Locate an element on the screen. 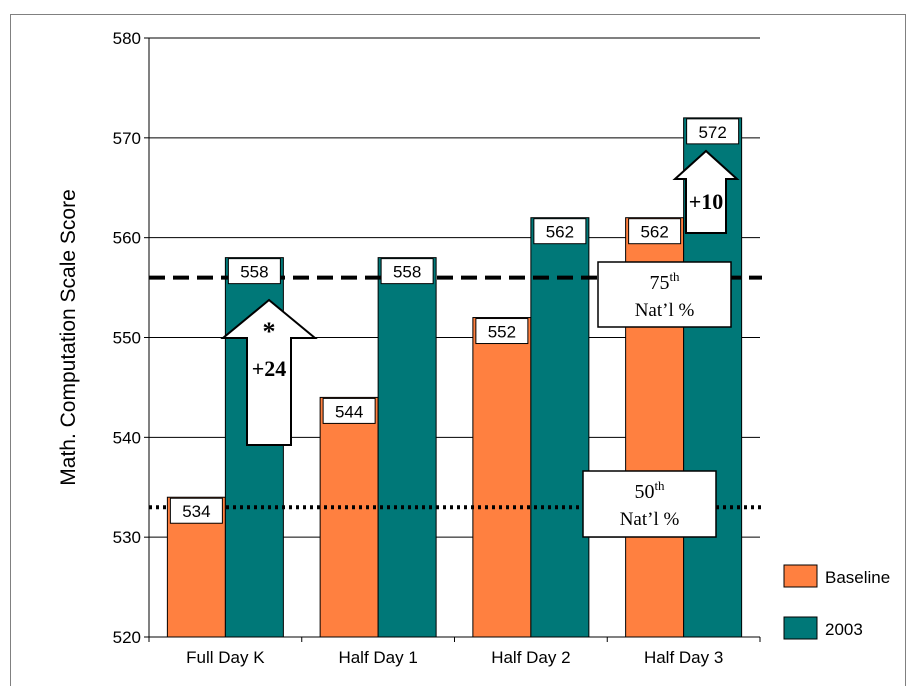 This screenshot has height=687, width=911. value-label-baseline: 534 is located at coordinates (196, 511).